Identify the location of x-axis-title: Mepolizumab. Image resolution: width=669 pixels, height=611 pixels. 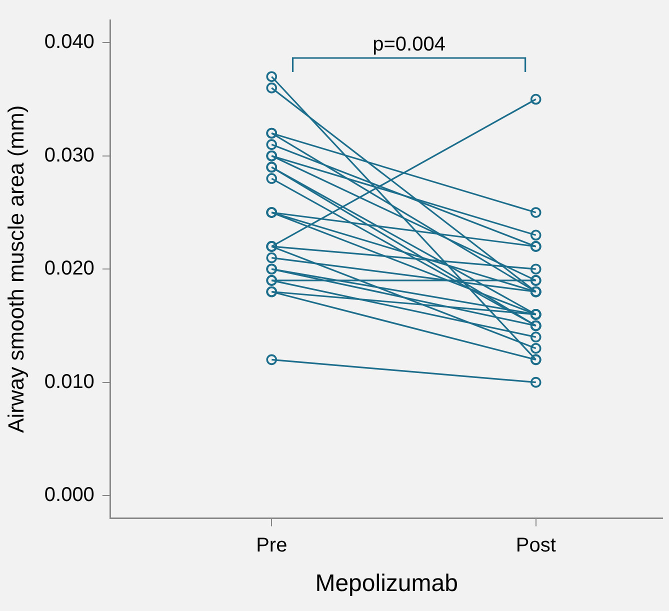
(386, 584).